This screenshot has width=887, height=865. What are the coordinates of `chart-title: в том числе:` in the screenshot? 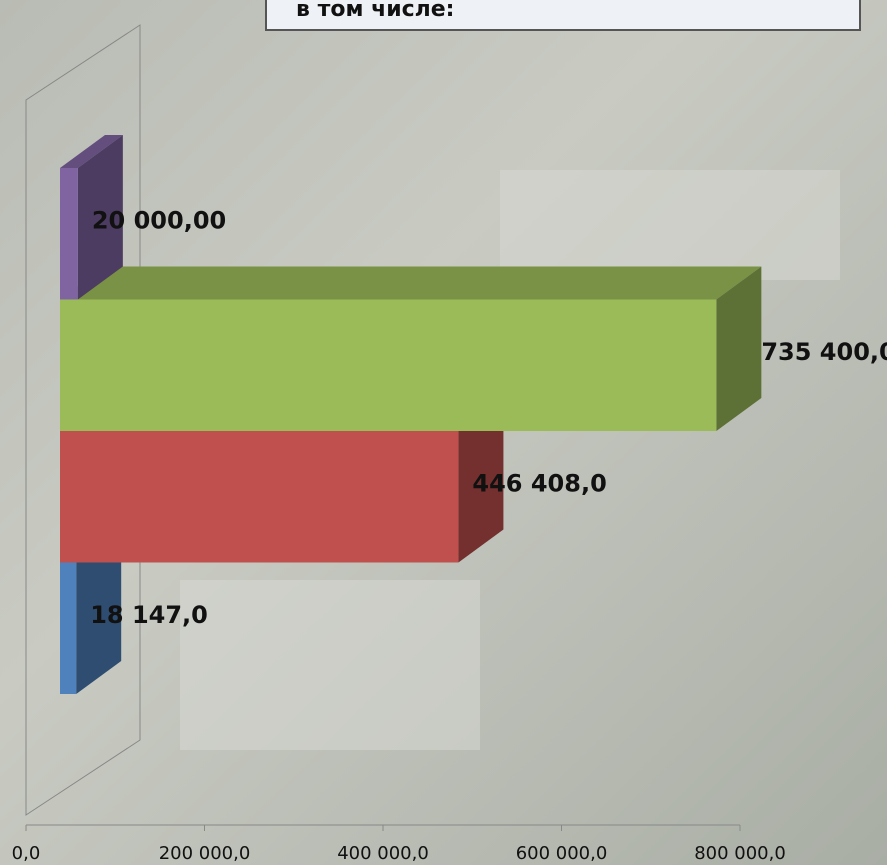 It's located at (375, 11).